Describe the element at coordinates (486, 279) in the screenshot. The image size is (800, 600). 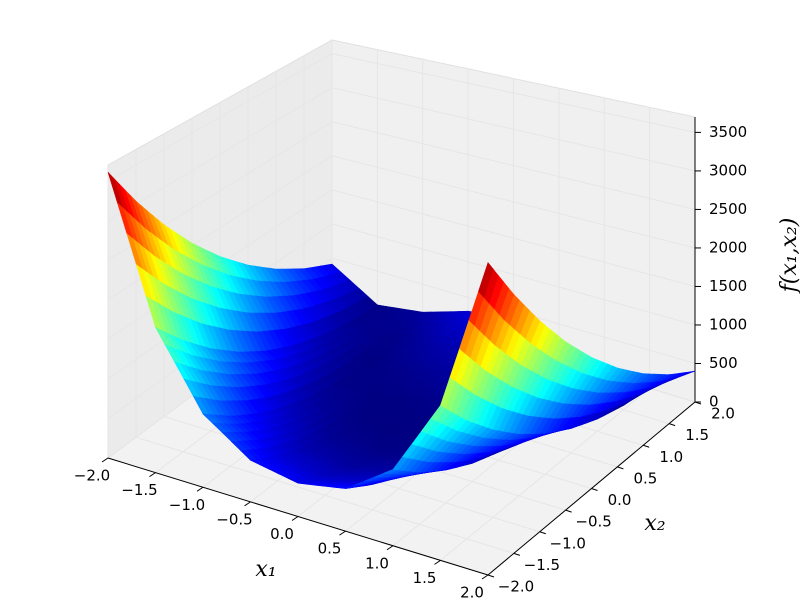
I see `surface-patch` at that location.